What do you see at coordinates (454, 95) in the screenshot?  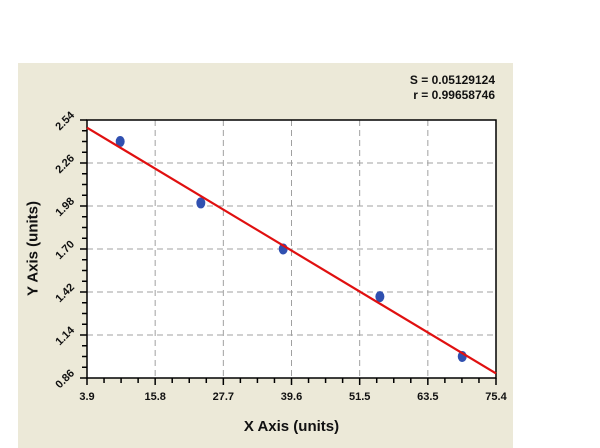 I see `r-value: r = 0.99658746` at bounding box center [454, 95].